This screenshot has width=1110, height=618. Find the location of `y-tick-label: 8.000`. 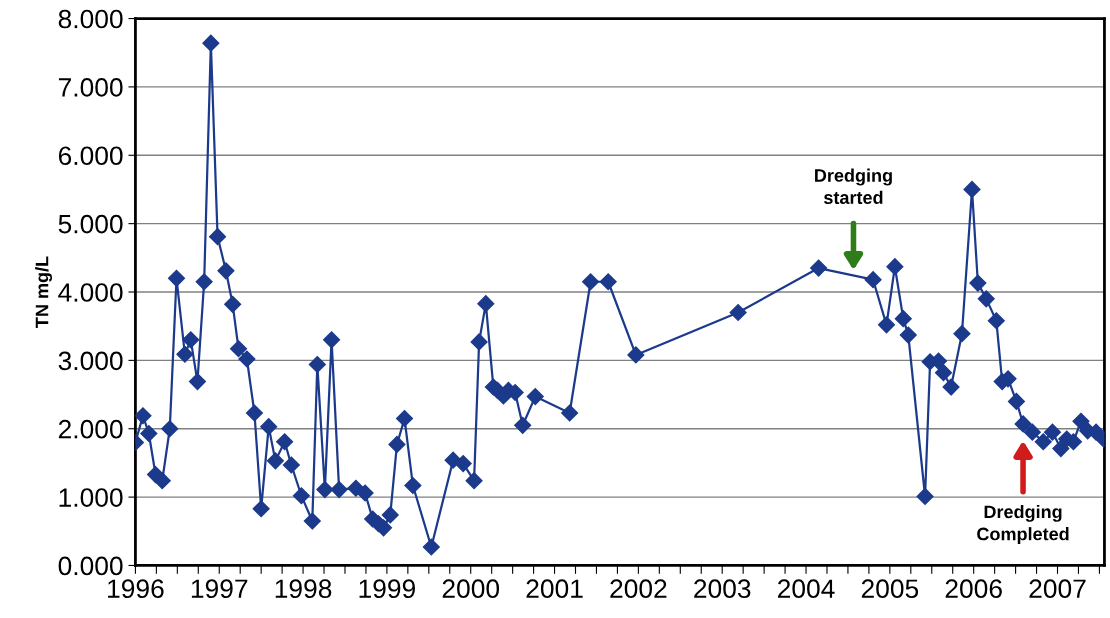

y-tick-label: 8.000 is located at coordinates (90, 19).